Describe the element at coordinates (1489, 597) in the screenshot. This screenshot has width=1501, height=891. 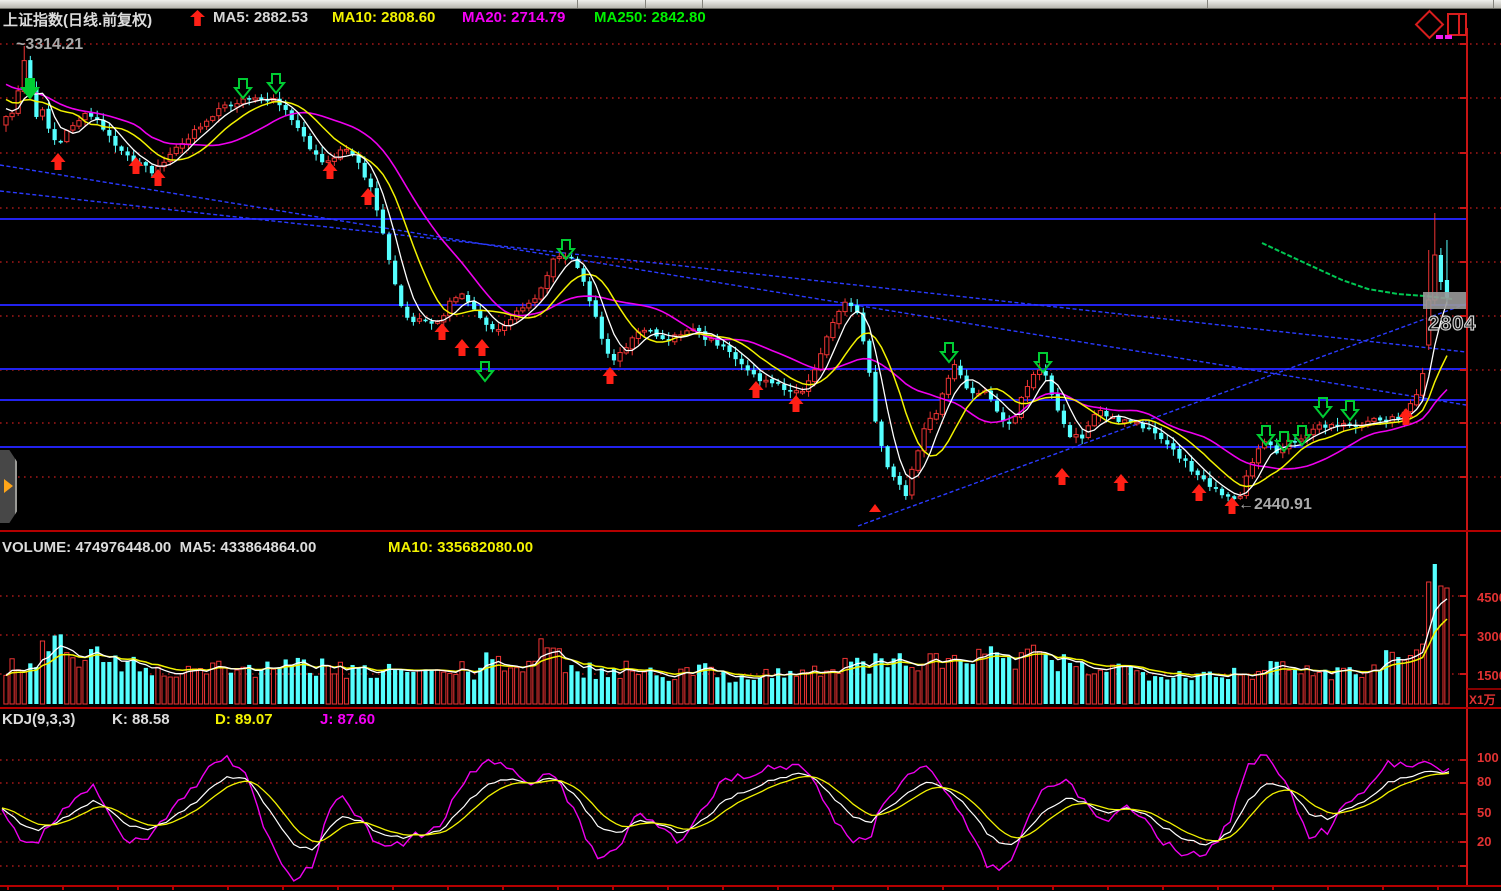
I see `axis-scale-label: 45000` at that location.